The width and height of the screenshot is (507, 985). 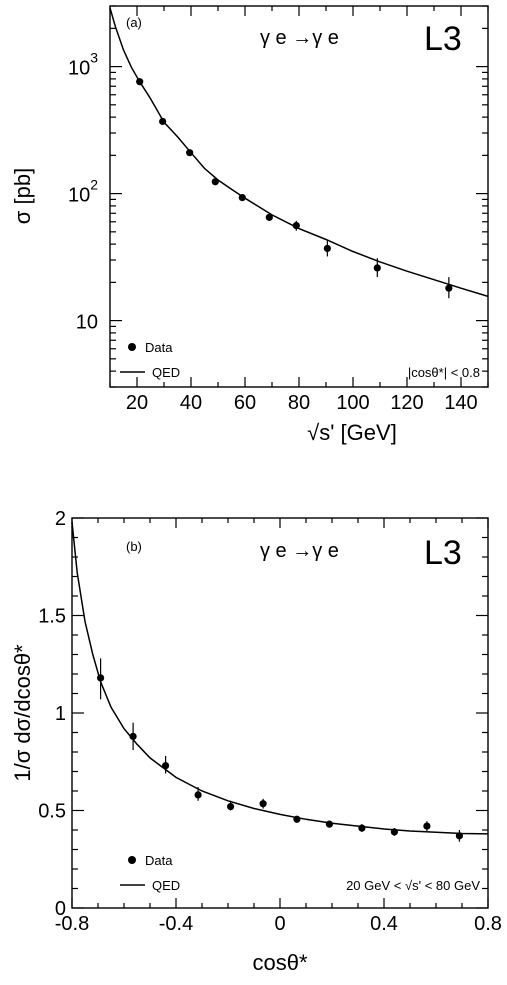 What do you see at coordinates (443, 553) in the screenshot?
I see `experiment-label-b: L3` at bounding box center [443, 553].